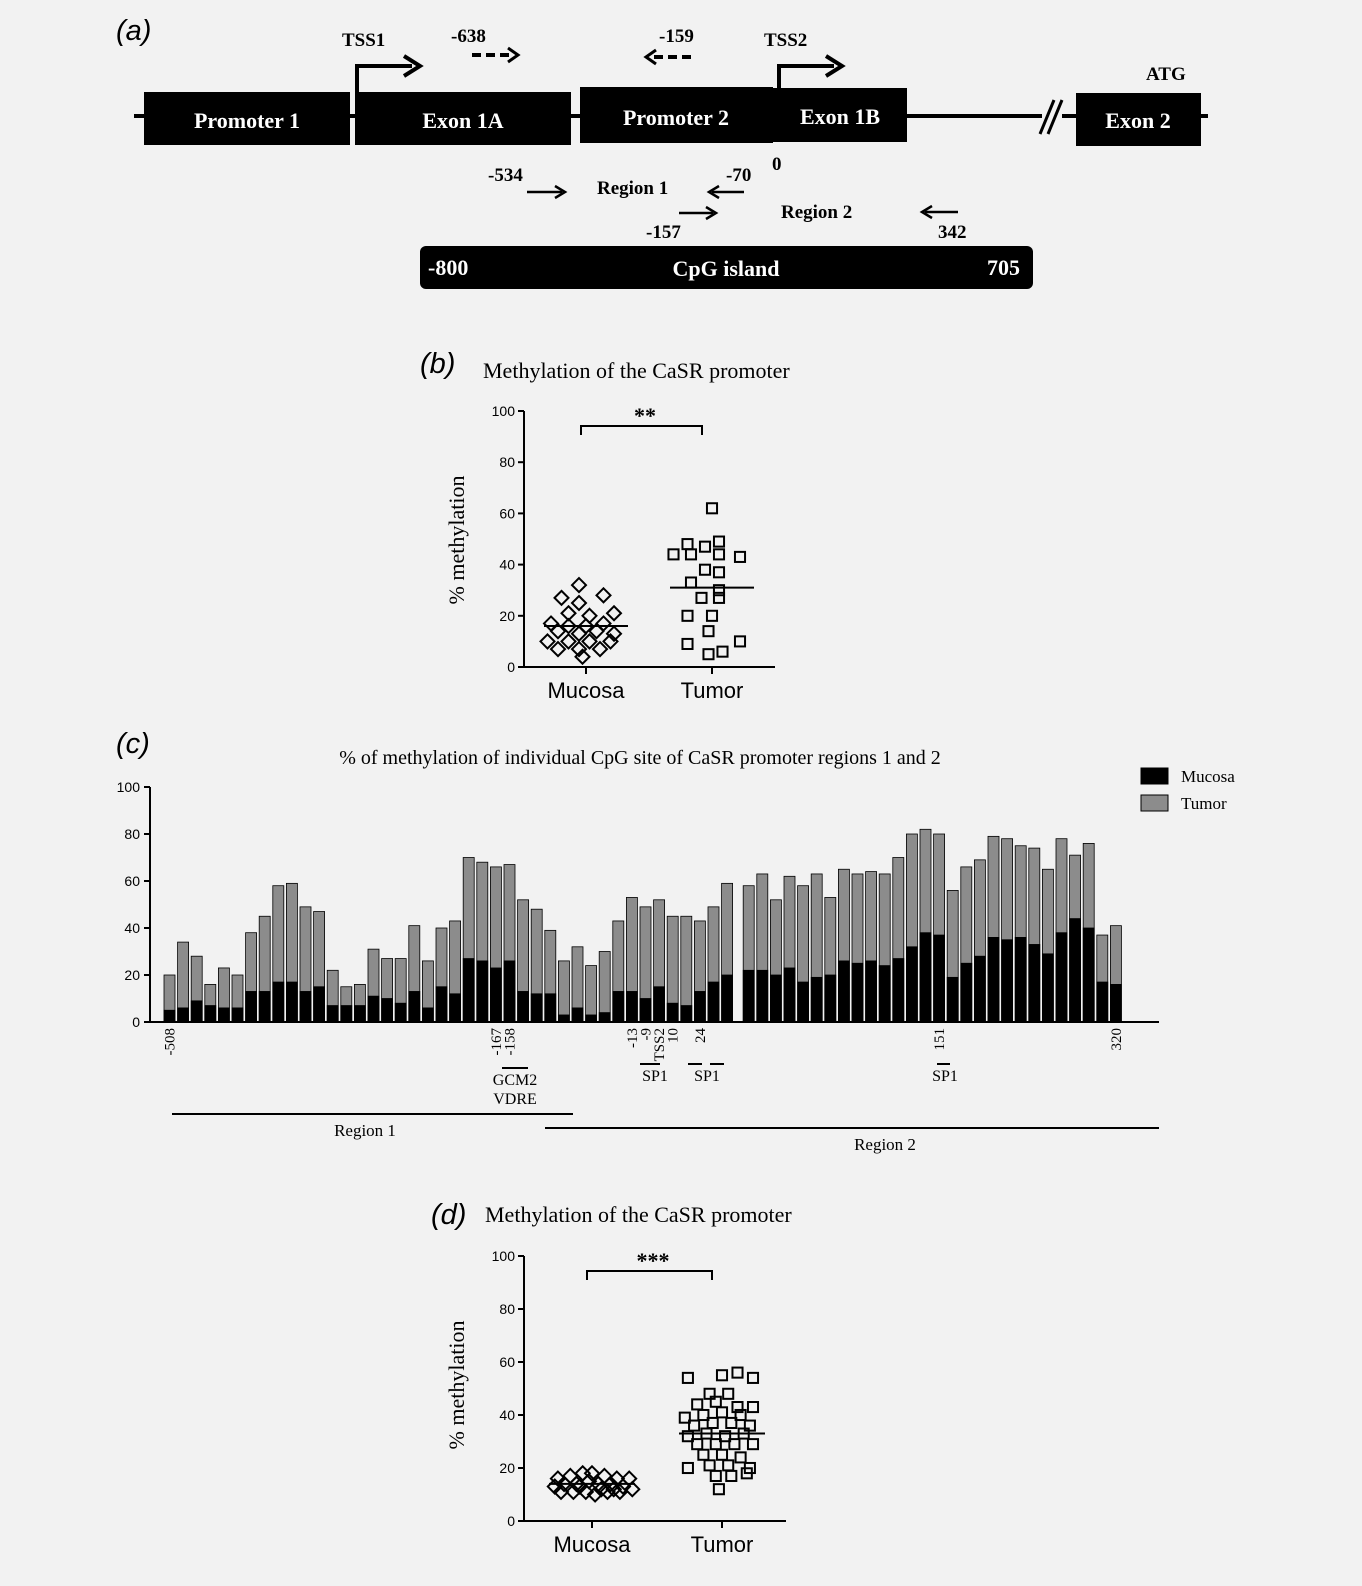 This screenshot has height=1586, width=1362. I want to click on region1-reverse-head, so click(713, 192).